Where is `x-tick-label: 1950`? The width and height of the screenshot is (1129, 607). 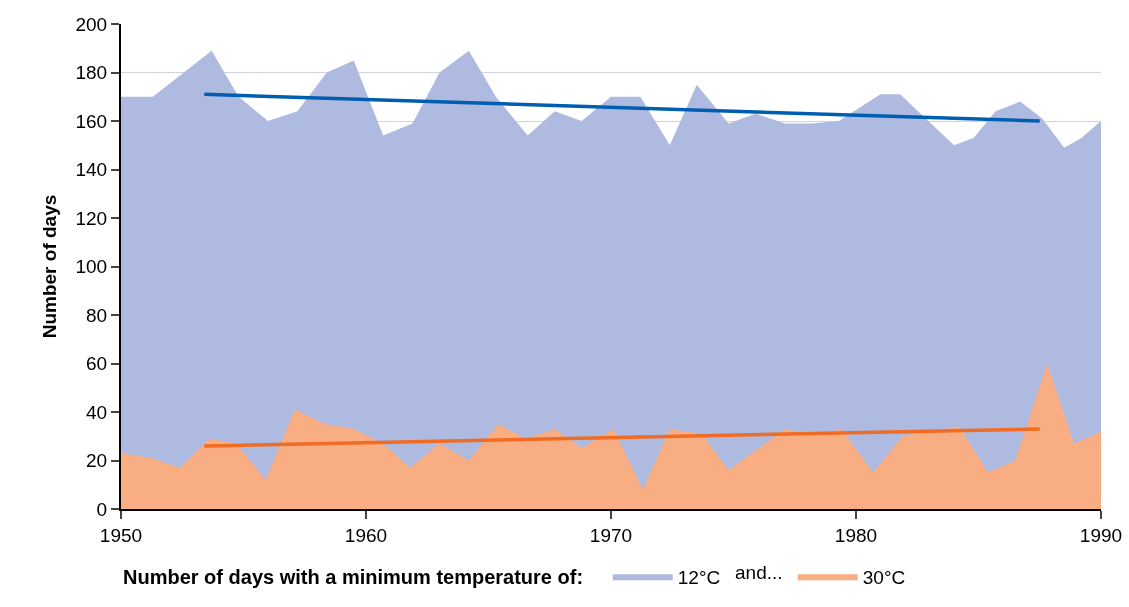
x-tick-label: 1950 is located at coordinates (121, 535).